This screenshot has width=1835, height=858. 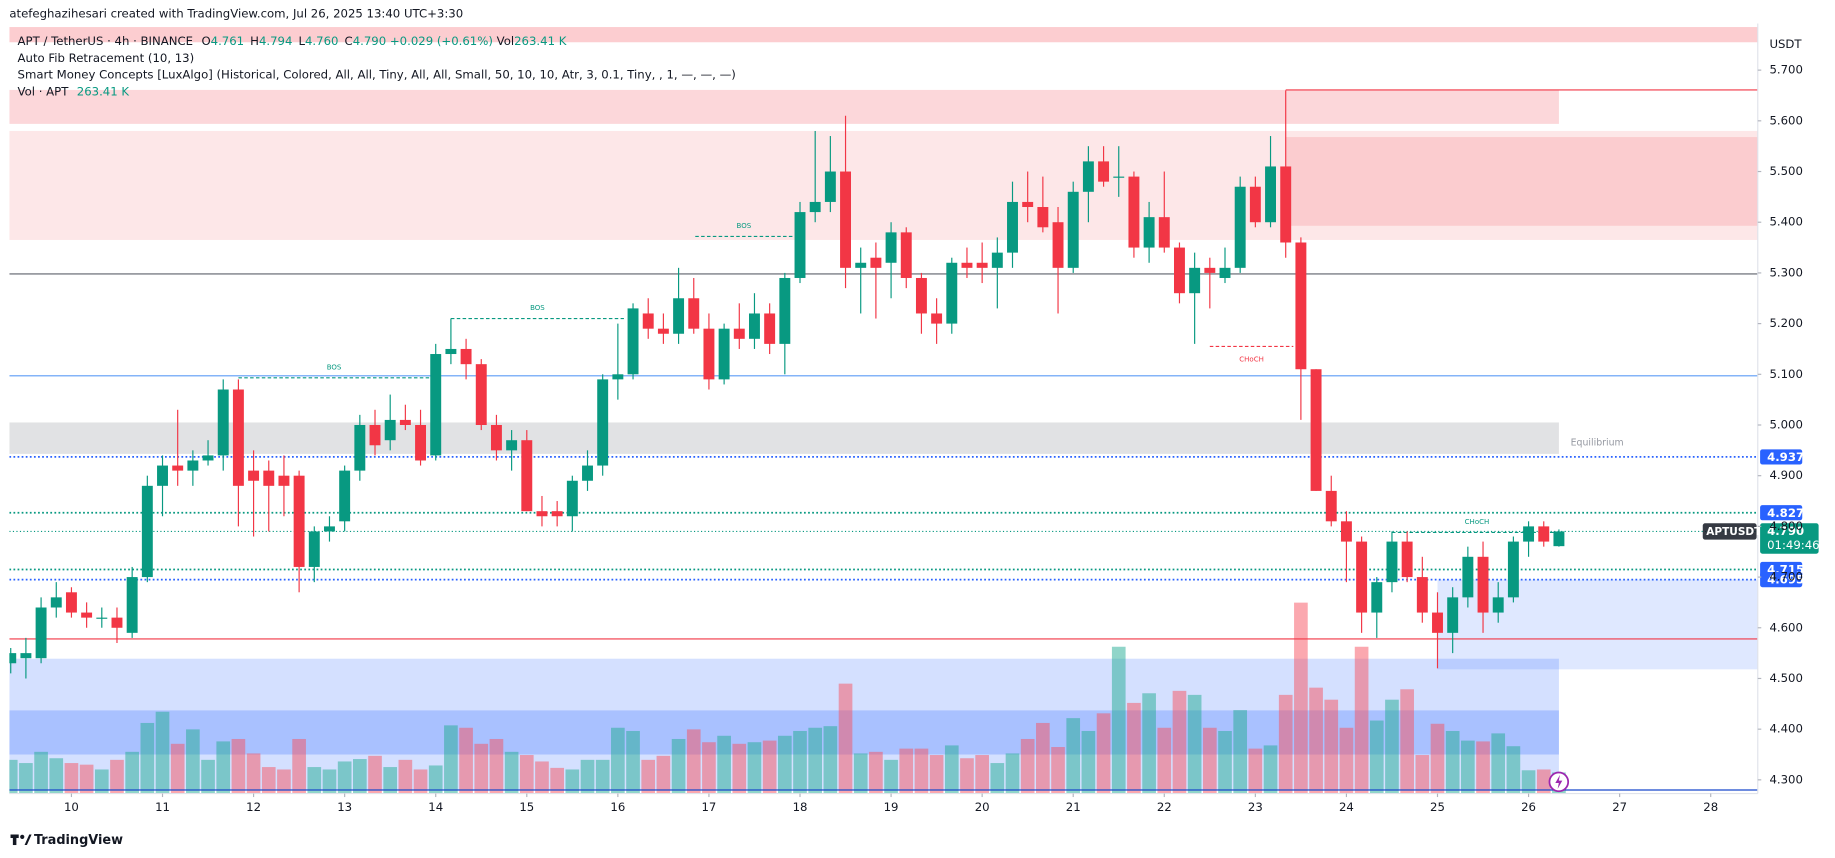 I want to click on tradingview-logo, so click(x=21, y=840).